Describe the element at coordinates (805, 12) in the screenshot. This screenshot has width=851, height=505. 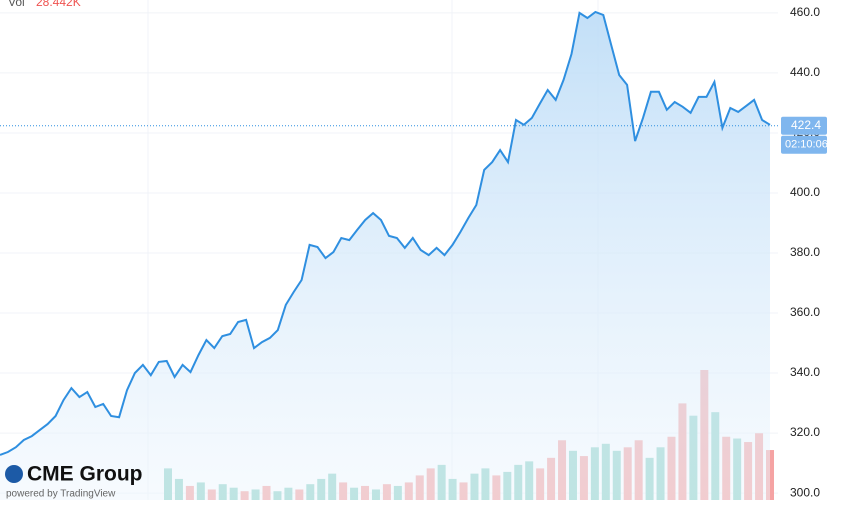
I see `y-tick-label: 460.0` at that location.